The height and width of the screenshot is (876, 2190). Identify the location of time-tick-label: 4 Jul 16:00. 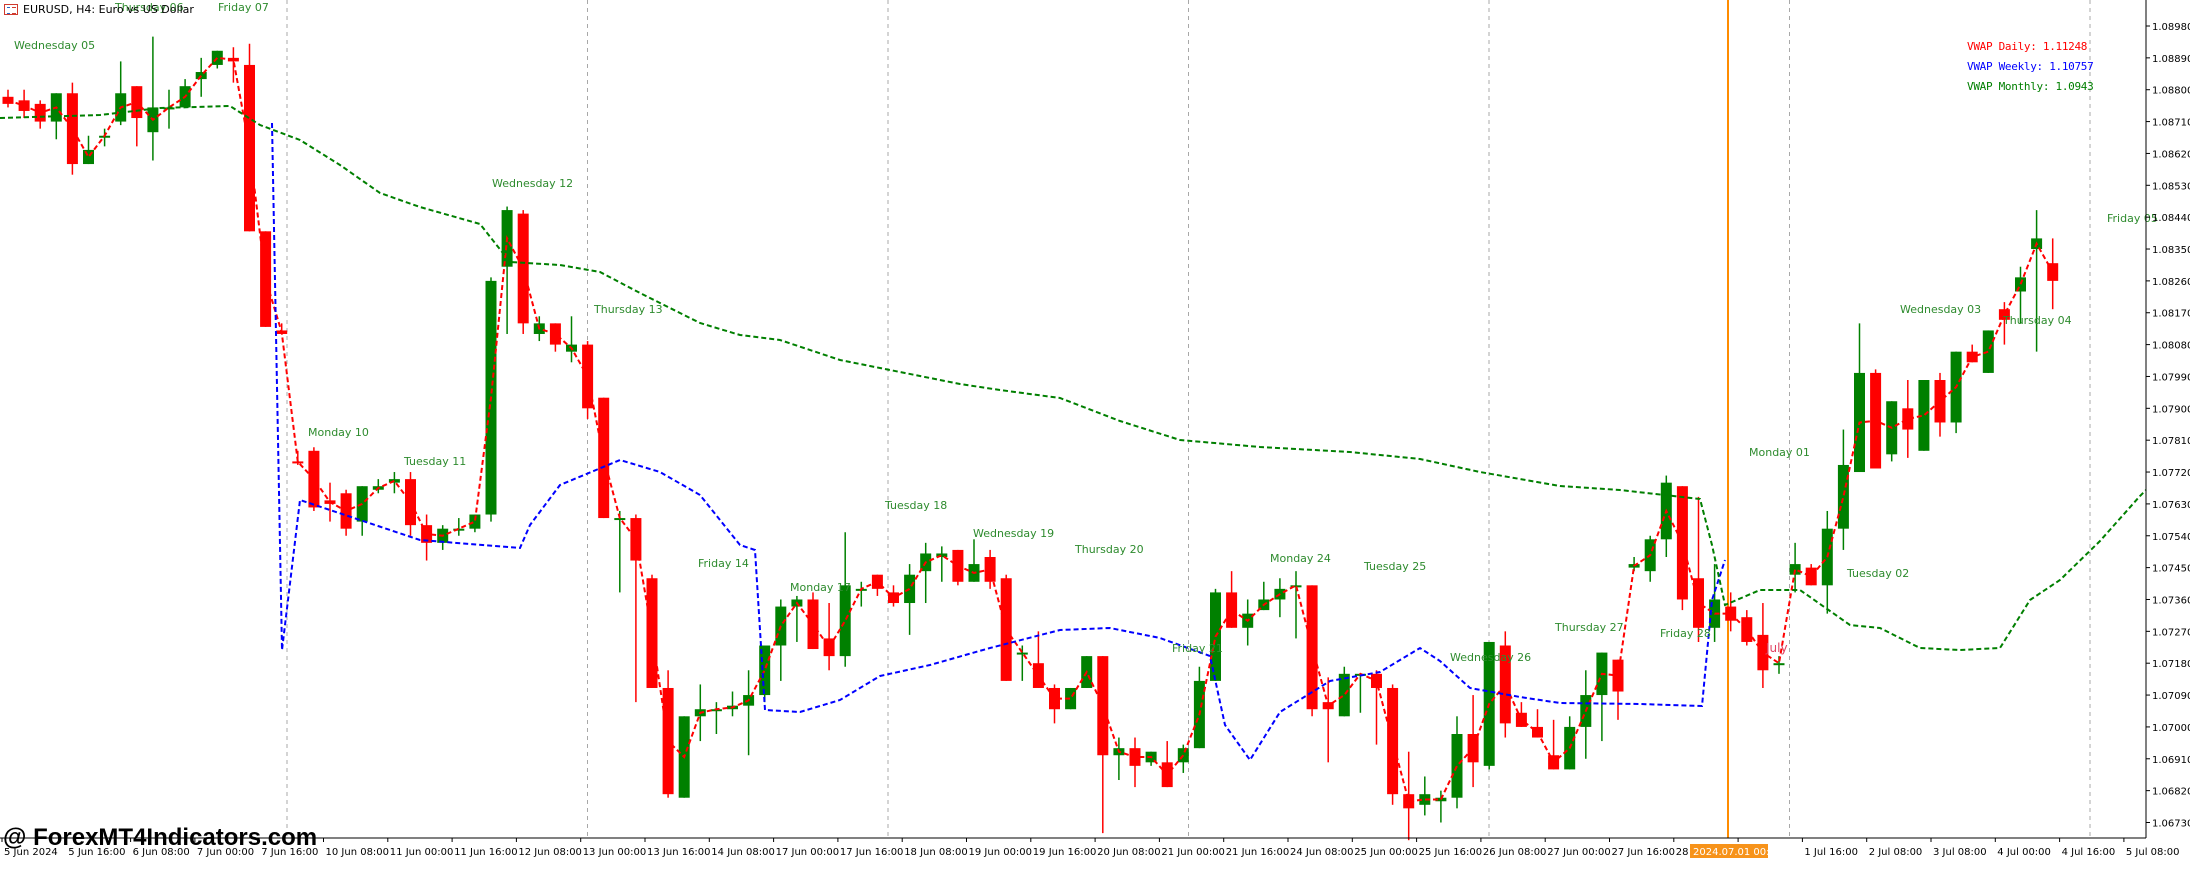
(2089, 852).